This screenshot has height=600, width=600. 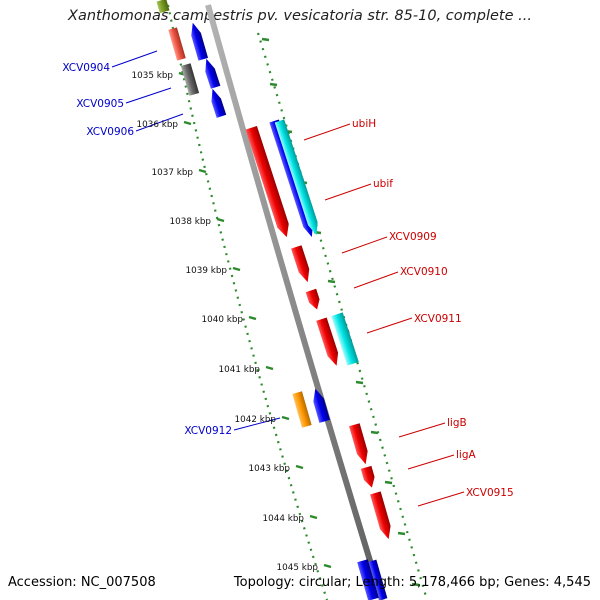 I want to click on gene-XCV0909, so click(x=302, y=264).